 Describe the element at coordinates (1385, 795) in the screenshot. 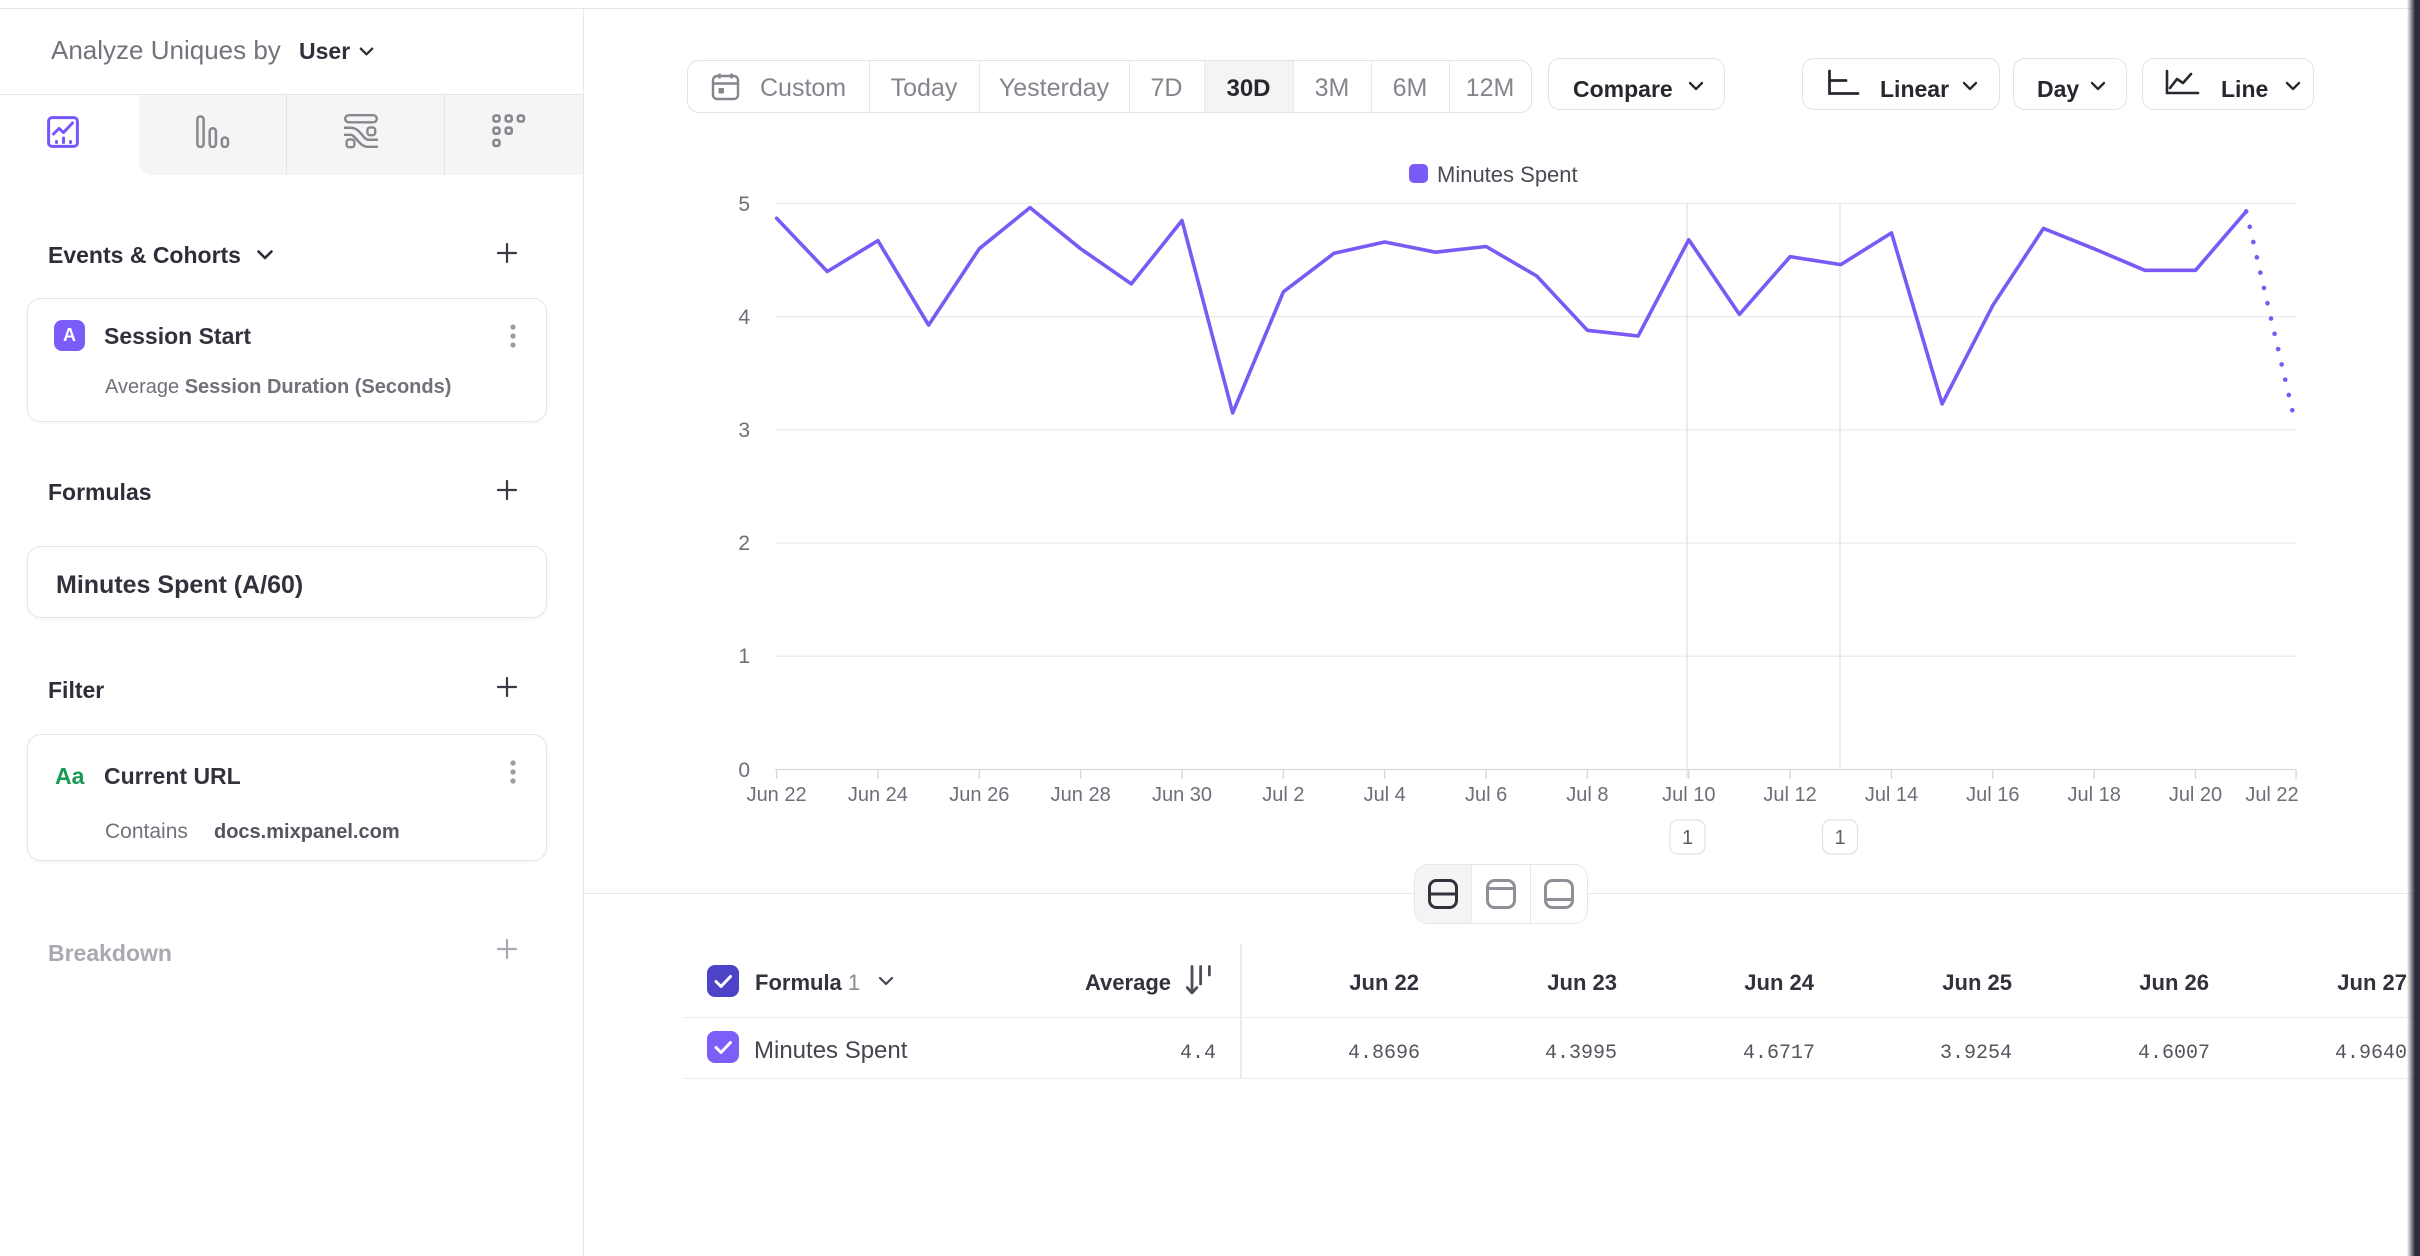

I see `svg-text: Jul 4` at that location.